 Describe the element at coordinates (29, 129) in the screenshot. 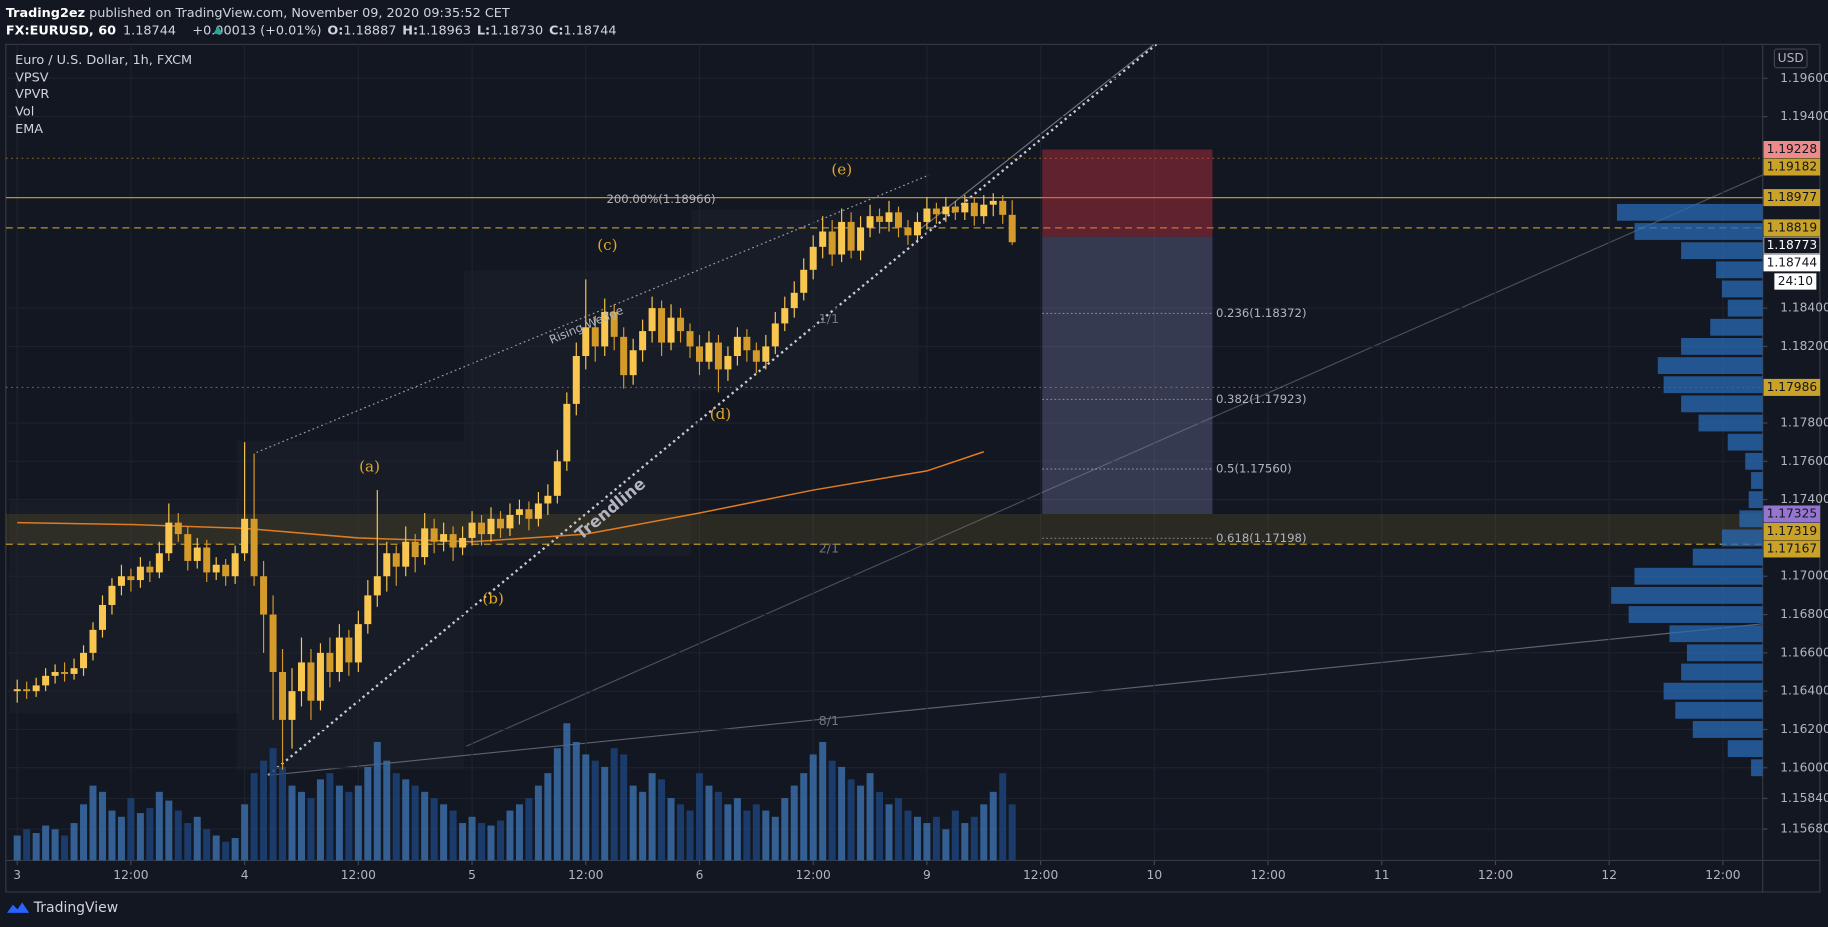

I see `legend-item: EMA` at that location.